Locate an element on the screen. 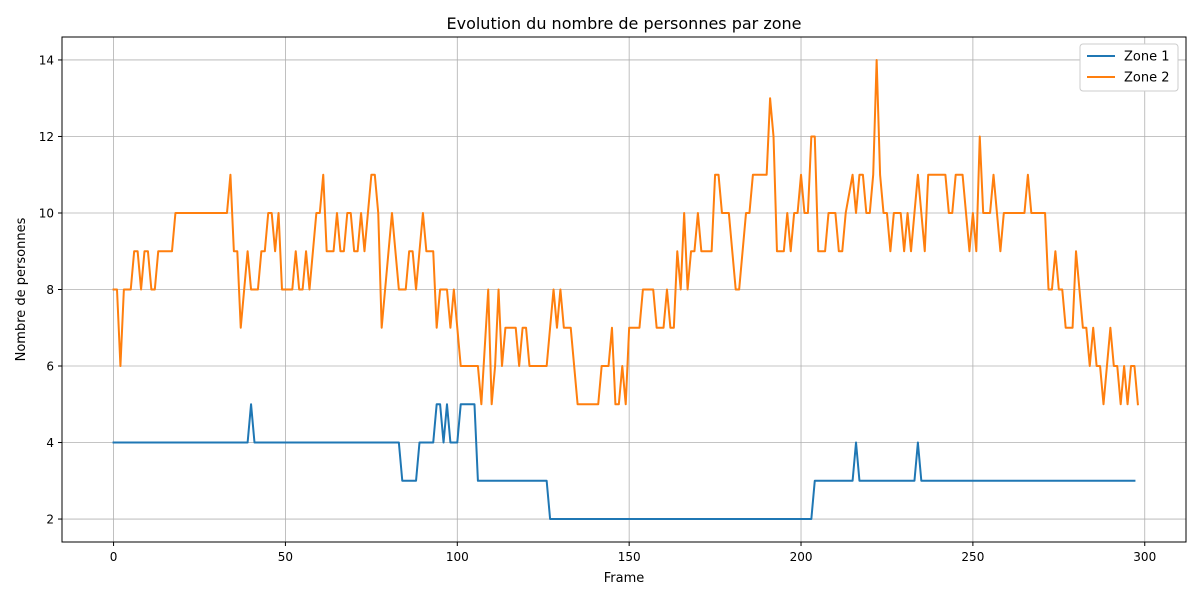 Image resolution: width=1200 pixels, height=600 pixels. y-tick-label: 12 is located at coordinates (46, 137).